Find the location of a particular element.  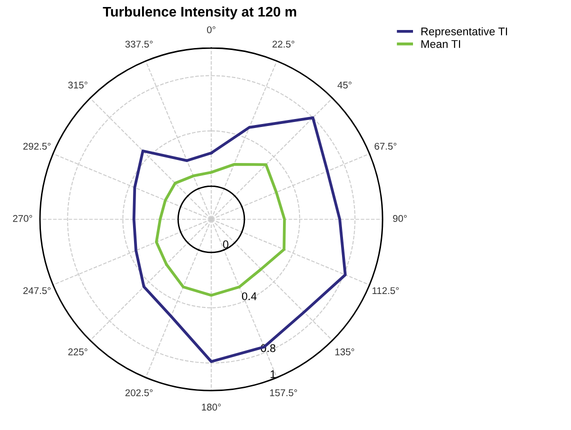

spoke-label: 180° is located at coordinates (211, 407).